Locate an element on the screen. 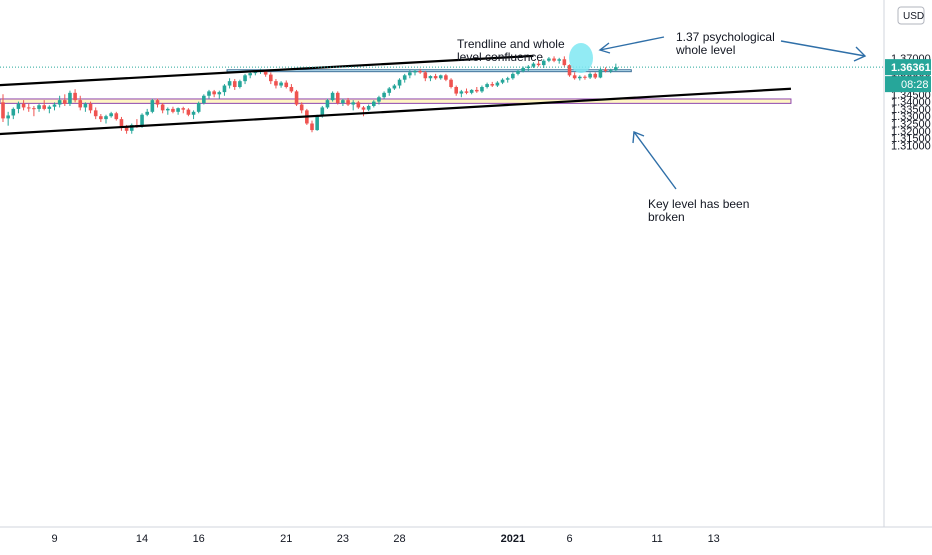 The height and width of the screenshot is (555, 932). lower-support-zone is located at coordinates (396, 101).